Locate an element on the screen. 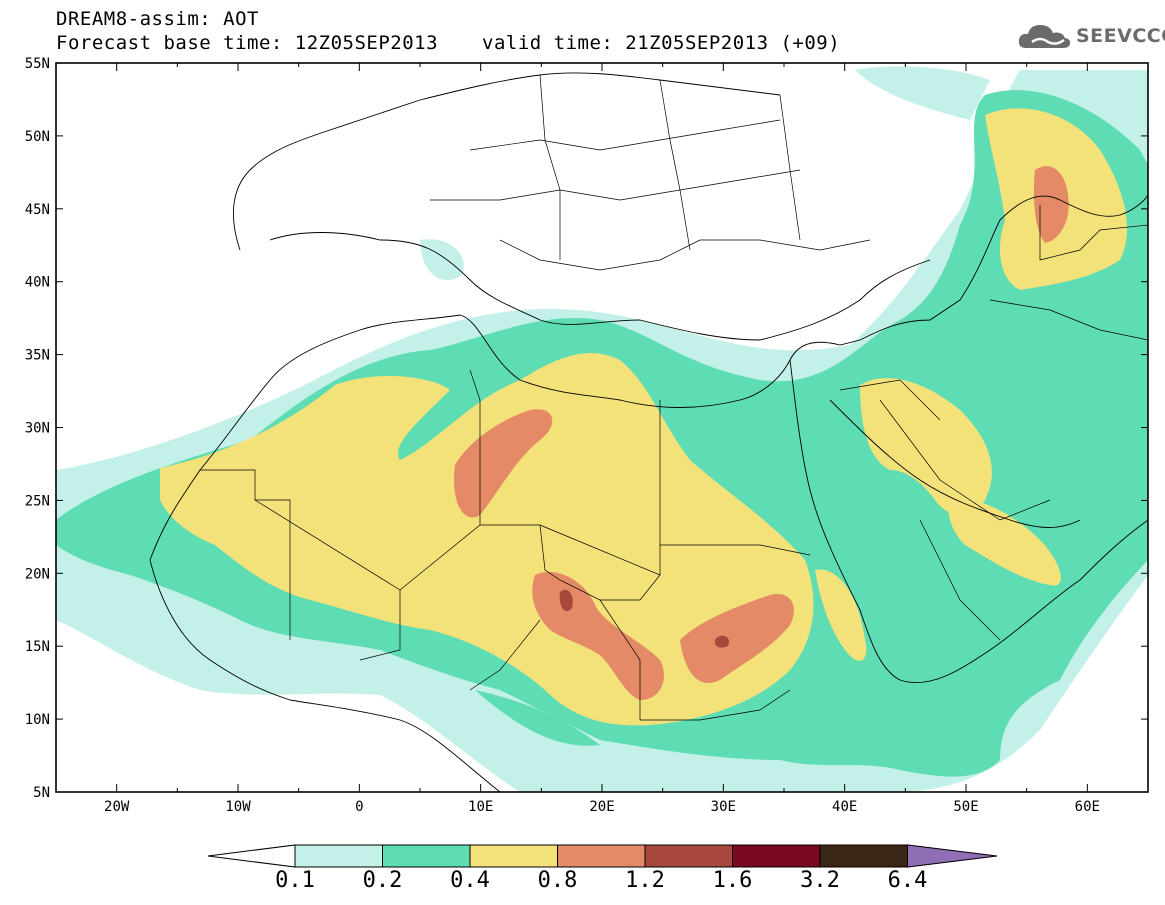  lon-tick-label: 10W is located at coordinates (238, 807).